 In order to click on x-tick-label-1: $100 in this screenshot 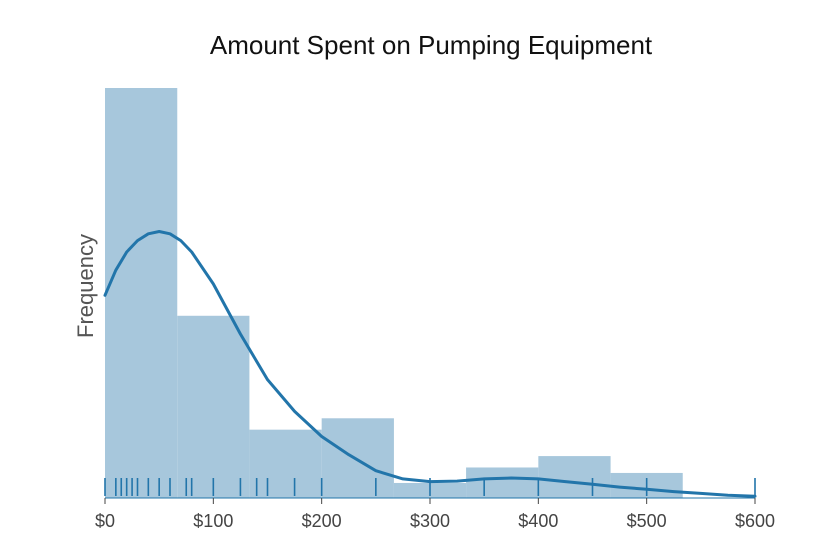, I will do `click(213, 521)`.